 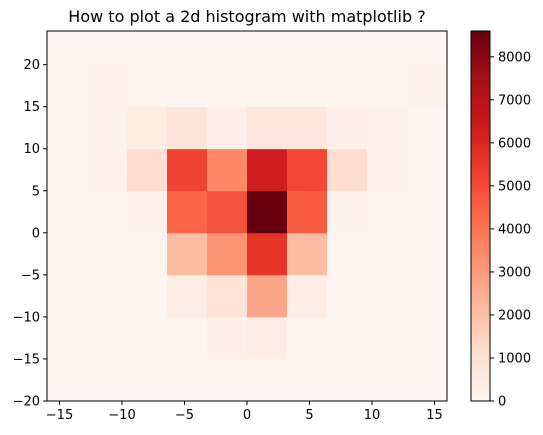 What do you see at coordinates (514, 143) in the screenshot?
I see `colorbar-tick-label: 6000` at bounding box center [514, 143].